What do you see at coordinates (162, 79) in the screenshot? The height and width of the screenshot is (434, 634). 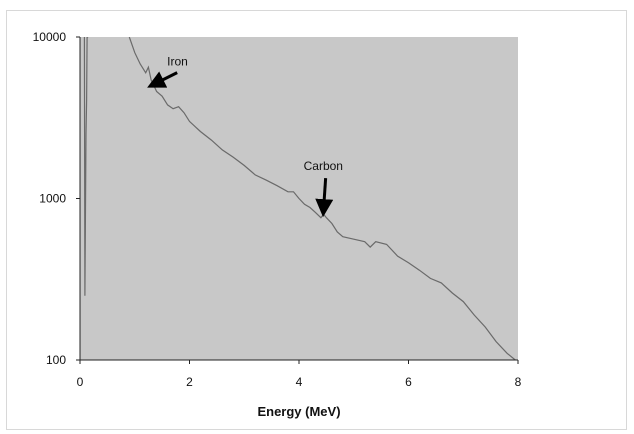 I see `iron-arrow` at bounding box center [162, 79].